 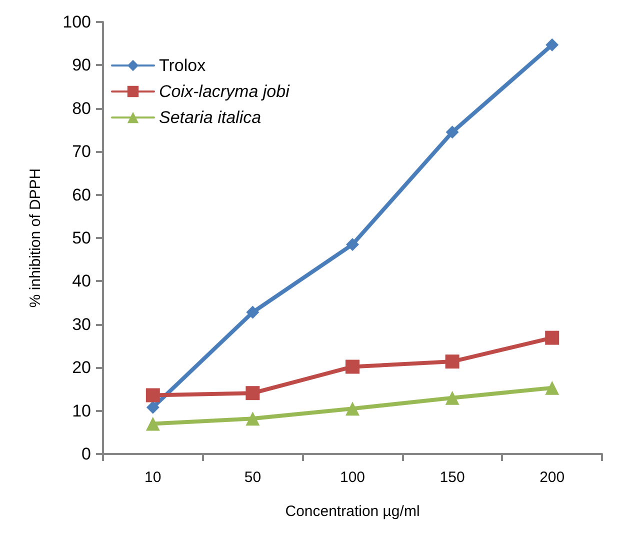 What do you see at coordinates (81, 194) in the screenshot?
I see `y-tick-label: 60` at bounding box center [81, 194].